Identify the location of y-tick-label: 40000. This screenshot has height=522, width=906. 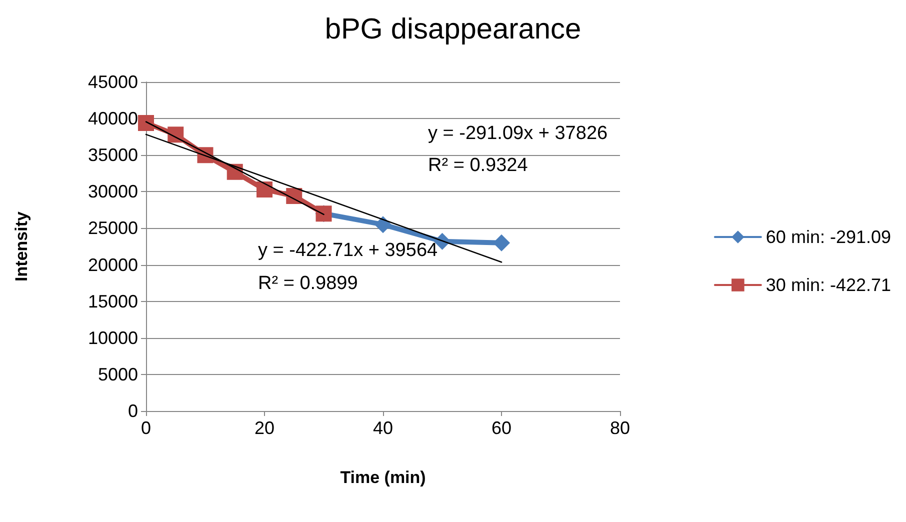
(113, 118).